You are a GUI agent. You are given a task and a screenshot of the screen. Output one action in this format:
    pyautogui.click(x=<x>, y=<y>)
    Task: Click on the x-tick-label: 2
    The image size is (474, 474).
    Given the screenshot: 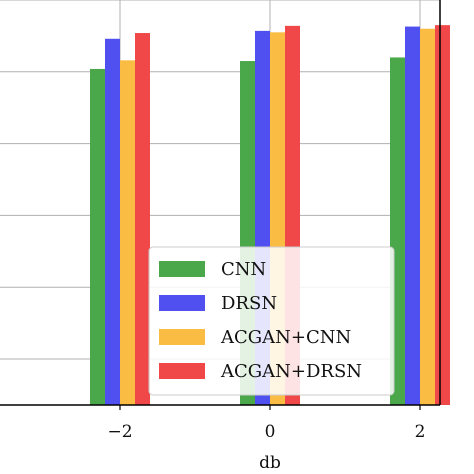 What is the action you would take?
    pyautogui.click(x=420, y=432)
    